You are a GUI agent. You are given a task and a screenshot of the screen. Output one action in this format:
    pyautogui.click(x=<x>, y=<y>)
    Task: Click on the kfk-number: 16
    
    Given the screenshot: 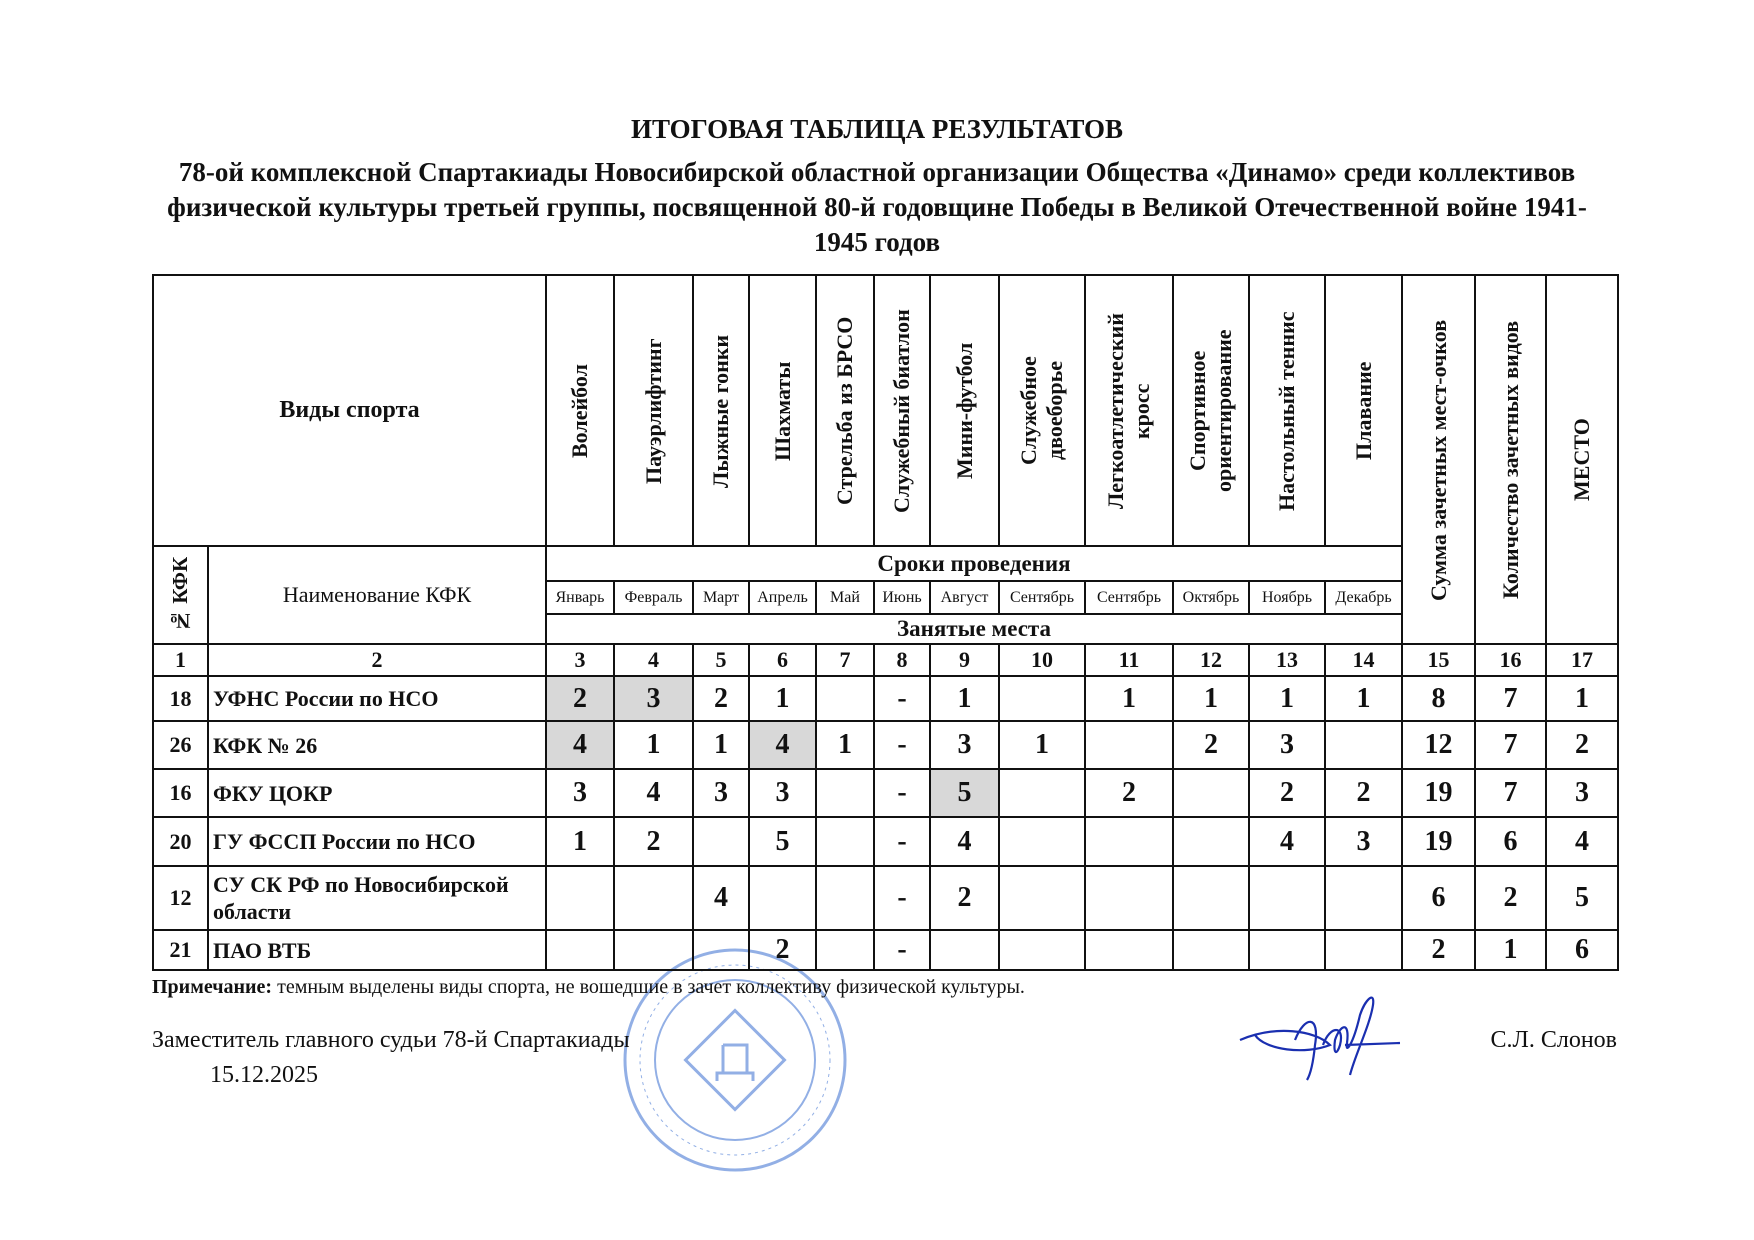 What is the action you would take?
    pyautogui.click(x=180, y=793)
    